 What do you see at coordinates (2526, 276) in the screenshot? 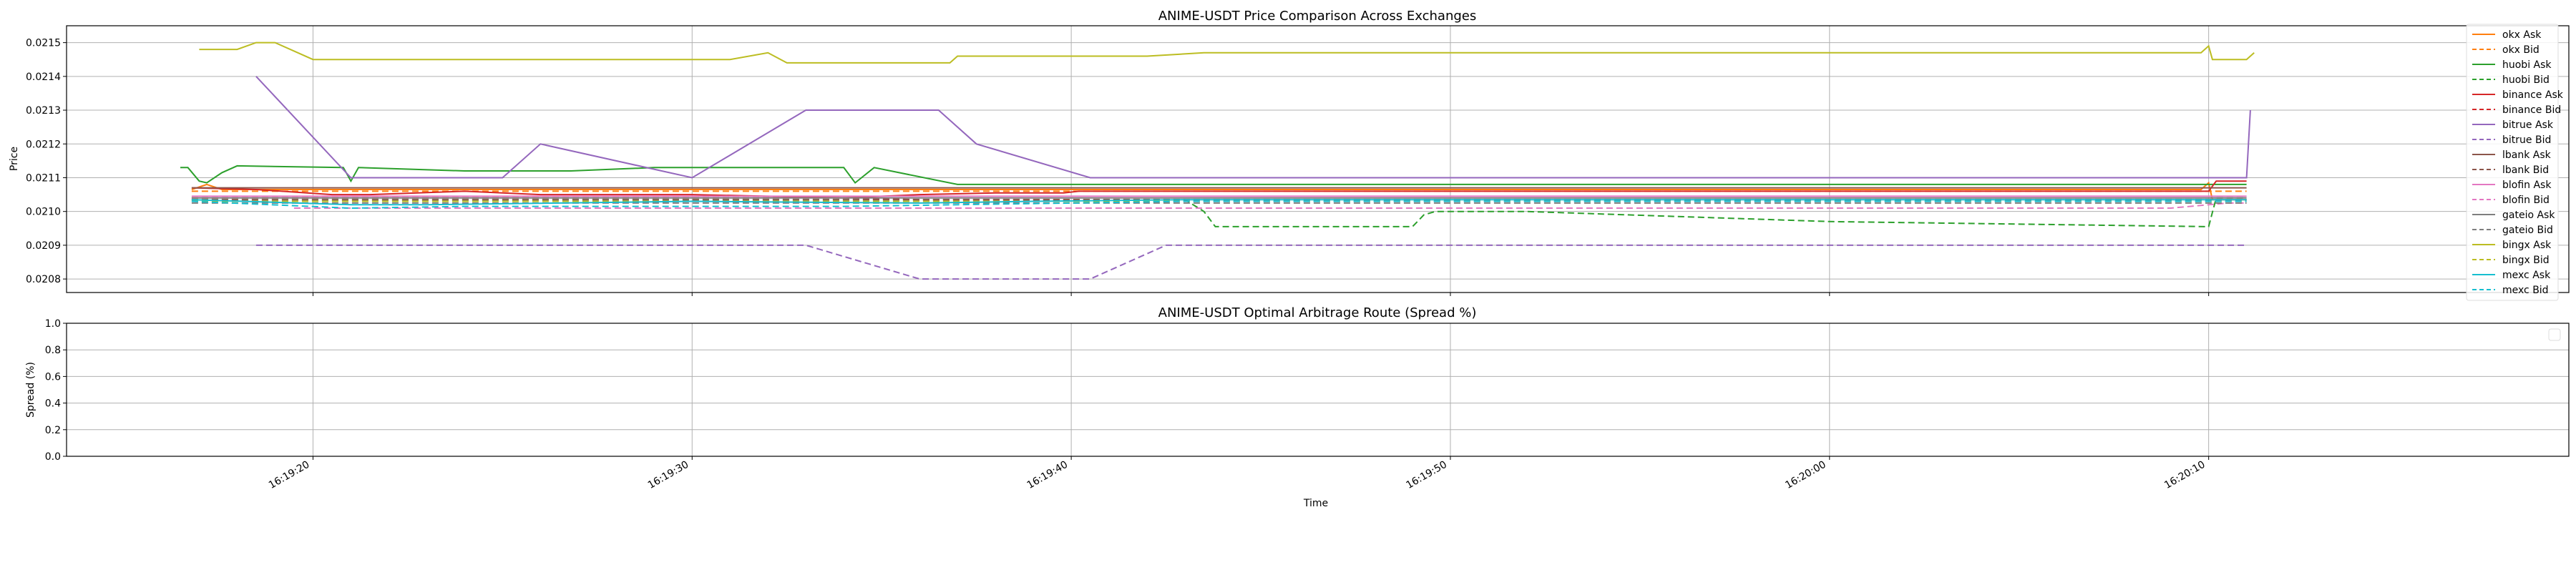
I see `legend-entry-label: mexc Ask` at bounding box center [2526, 276].